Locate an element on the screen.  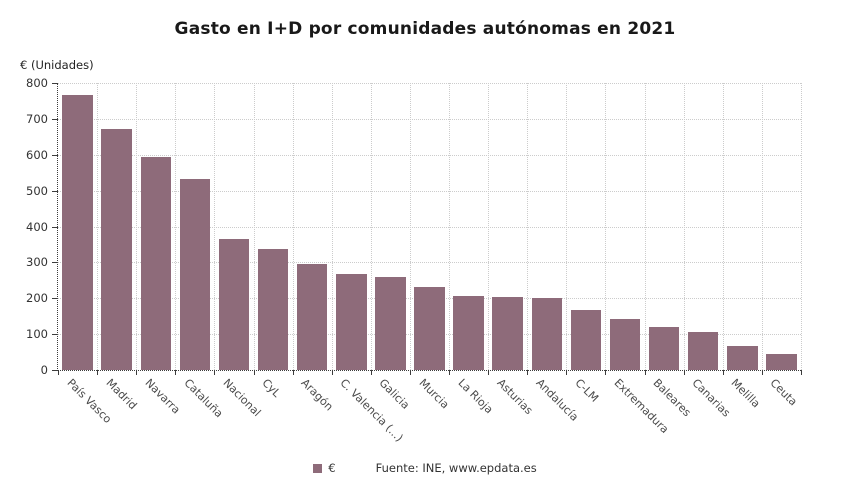
legend-series-label: € is located at coordinates (332, 468).